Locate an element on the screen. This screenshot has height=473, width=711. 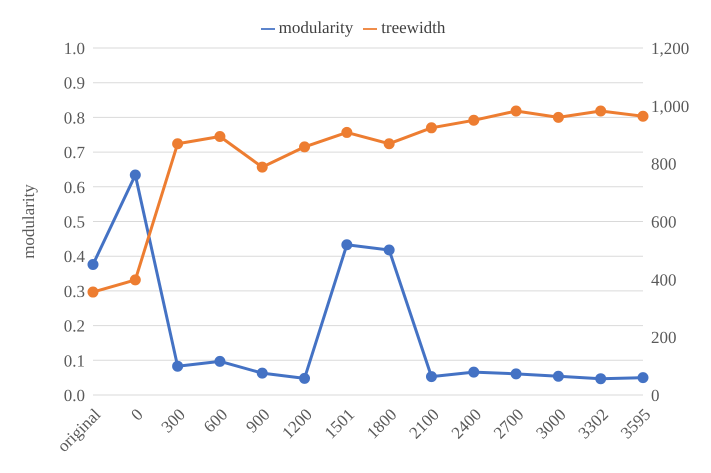
y-tick-label: 0.6 is located at coordinates (74, 187).